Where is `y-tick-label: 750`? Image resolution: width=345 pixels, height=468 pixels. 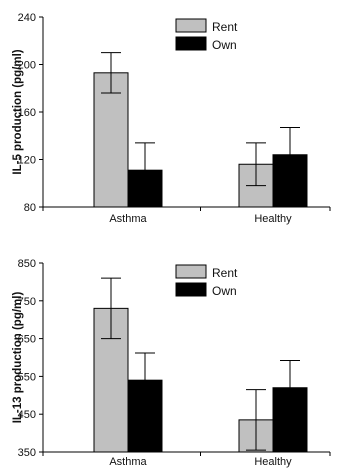
y-tick-label: 750 is located at coordinates (27, 302).